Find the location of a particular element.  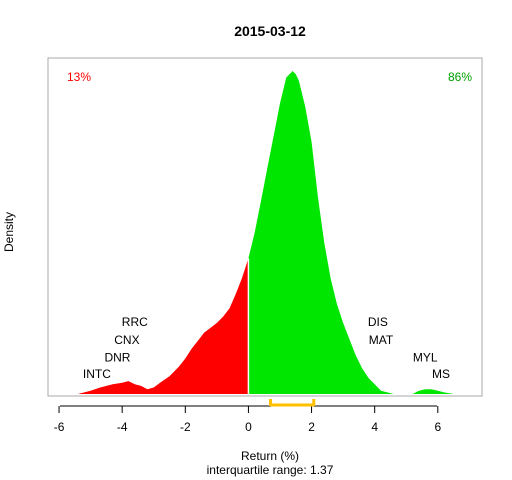

chart-title: 2015-03-12 is located at coordinates (270, 31).